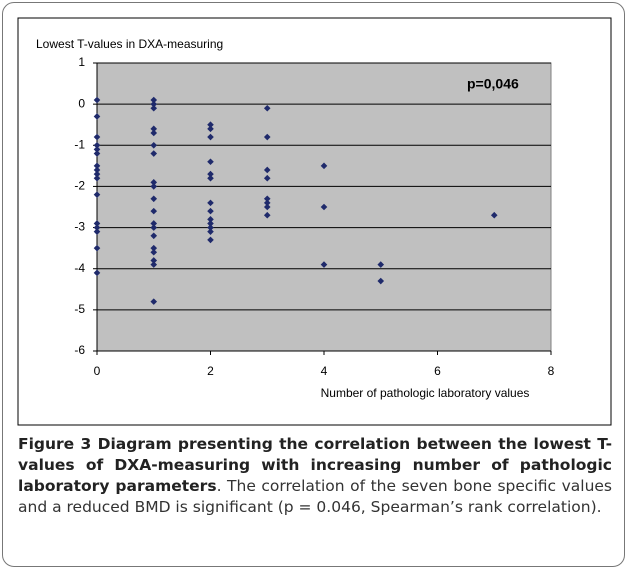  Describe the element at coordinates (129, 44) in the screenshot. I see `y-axis-title: Lowest T-values in DXA-measuring` at that location.